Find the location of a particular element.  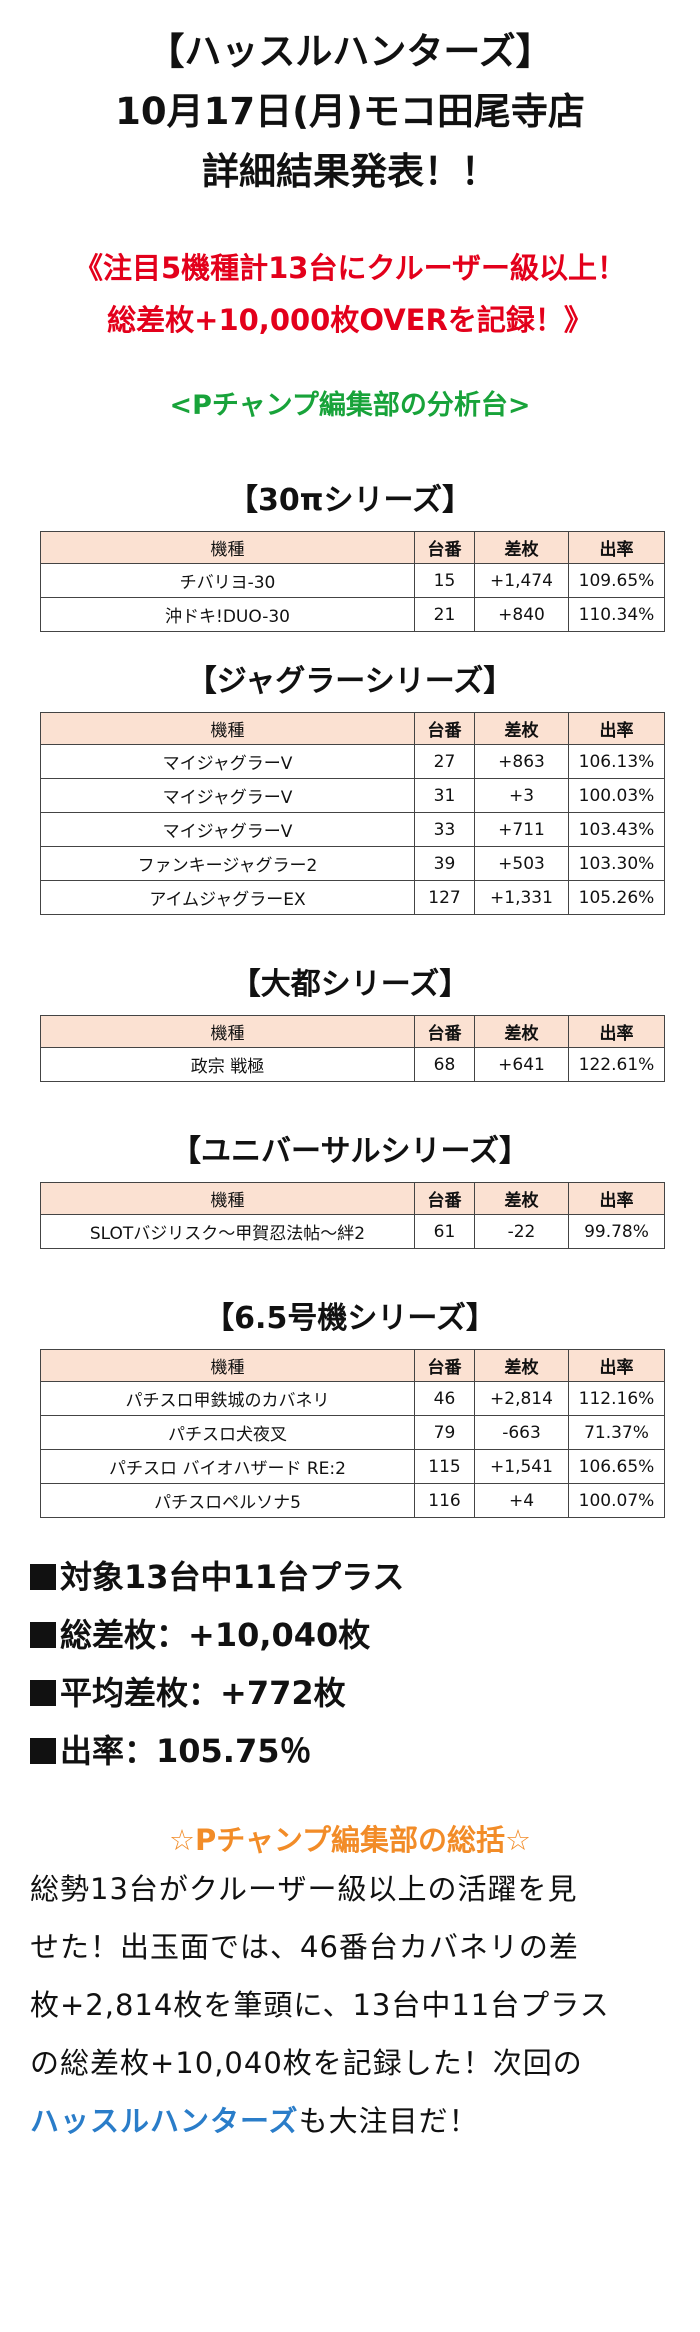

rate-cell: 103.43% is located at coordinates (616, 829).